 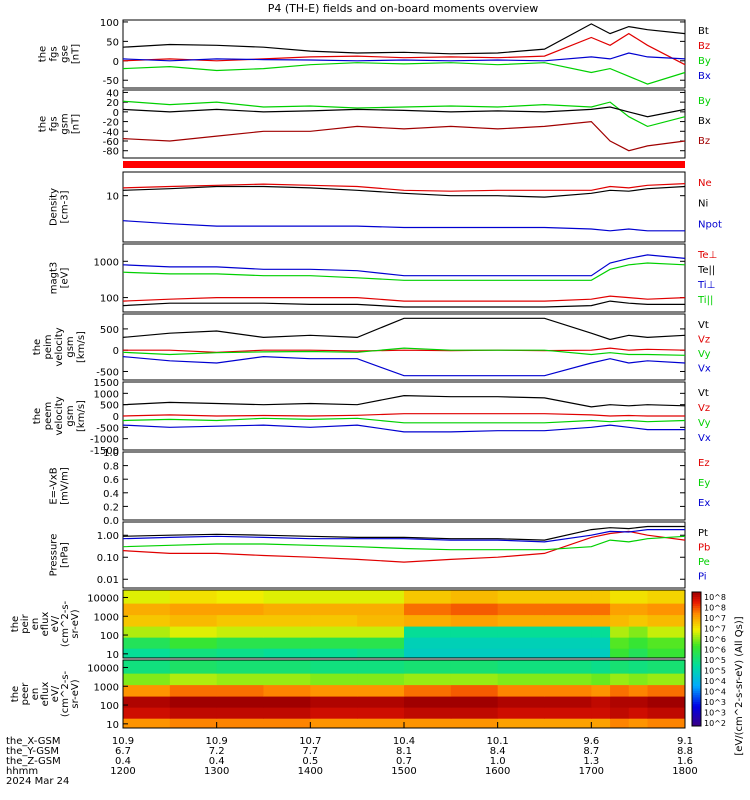 I want to click on legend-label: Bx, so click(x=704, y=76).